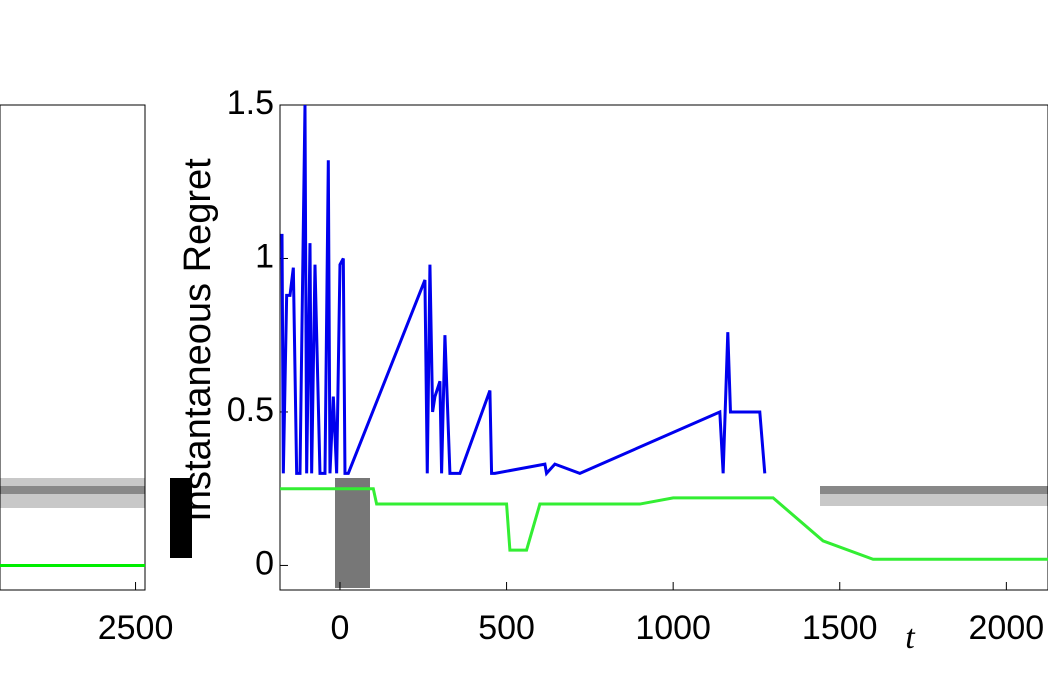 The image size is (1048, 678). I want to click on y-tick-label: 0, so click(264, 563).